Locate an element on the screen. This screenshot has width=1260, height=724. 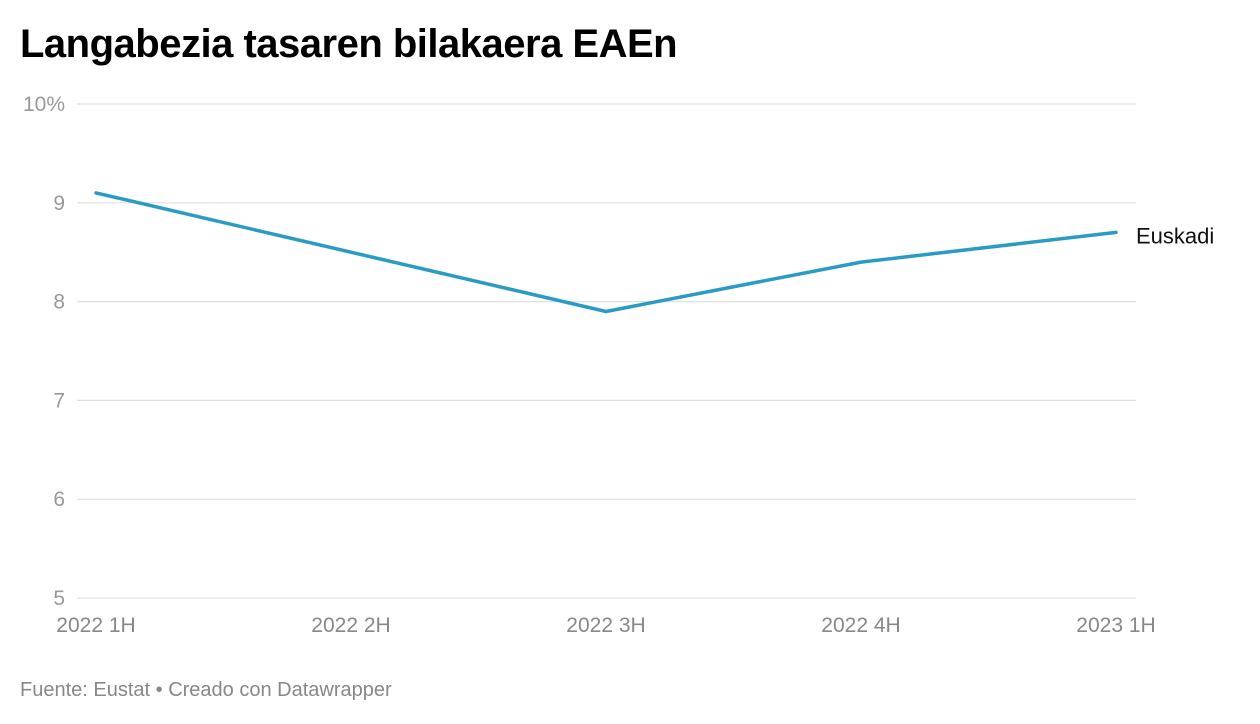
y-tick-label: 5 is located at coordinates (59, 598).